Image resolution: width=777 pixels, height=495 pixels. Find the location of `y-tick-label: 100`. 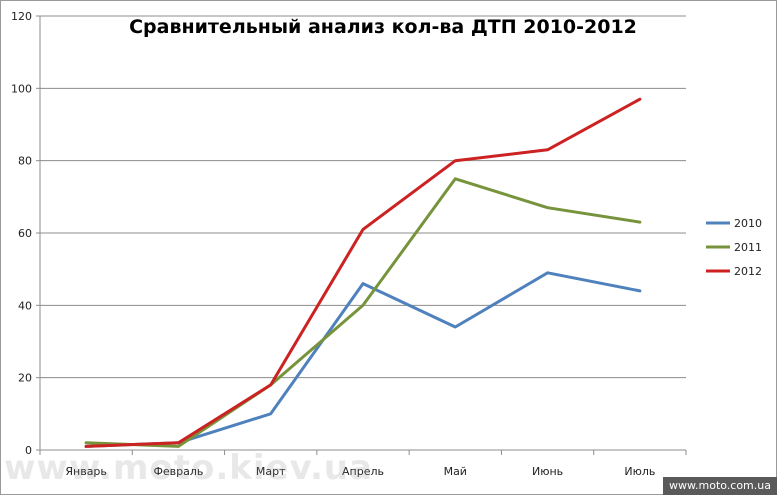

y-tick-label: 100 is located at coordinates (21, 88).